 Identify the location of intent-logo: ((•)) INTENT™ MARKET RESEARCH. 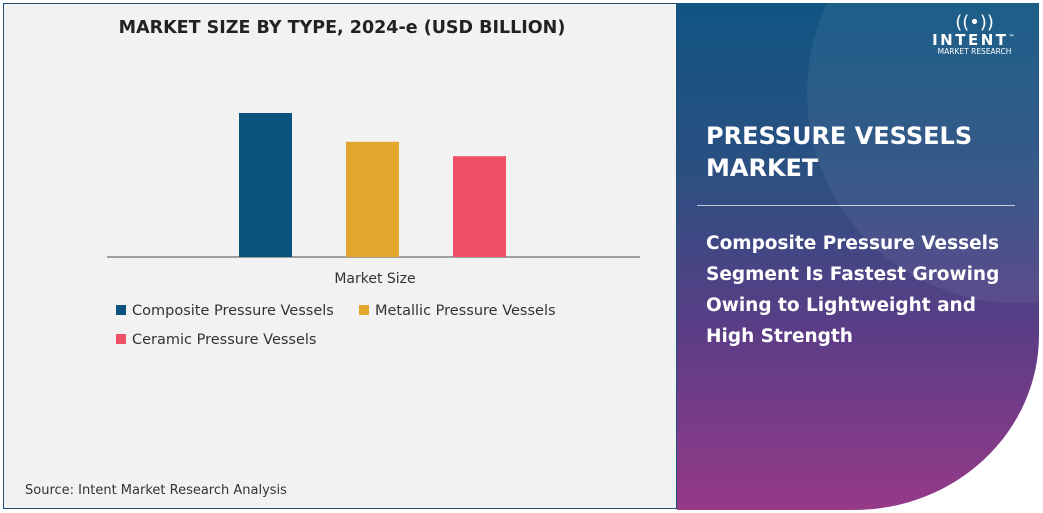
(974, 34).